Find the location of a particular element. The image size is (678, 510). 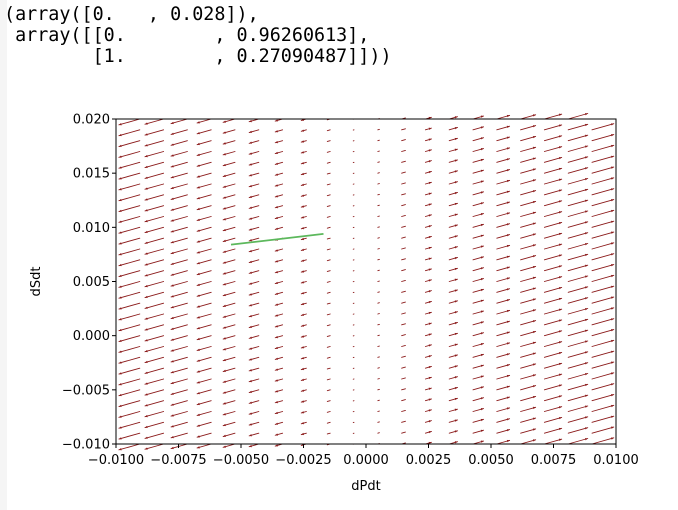

y-axis-label: dSdt is located at coordinates (36, 282).